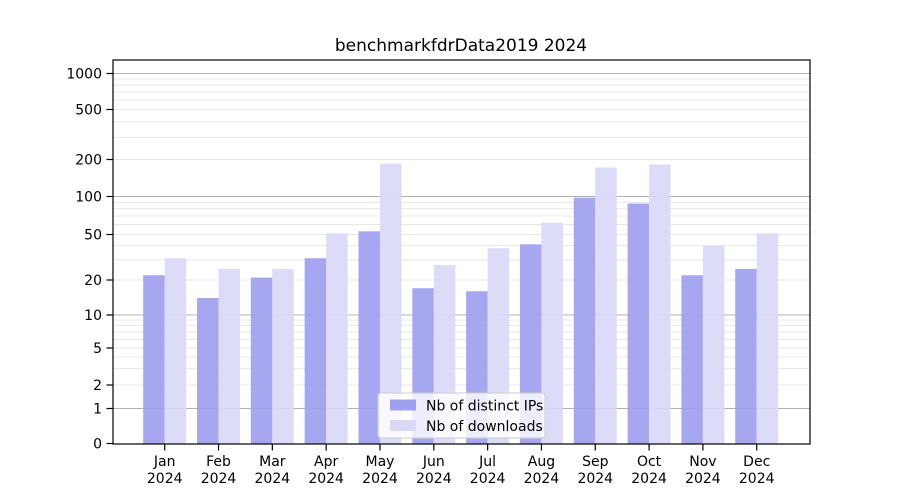 The image size is (900, 500). Describe the element at coordinates (403, 425) in the screenshot. I see `legend-swatch-downloads` at that location.